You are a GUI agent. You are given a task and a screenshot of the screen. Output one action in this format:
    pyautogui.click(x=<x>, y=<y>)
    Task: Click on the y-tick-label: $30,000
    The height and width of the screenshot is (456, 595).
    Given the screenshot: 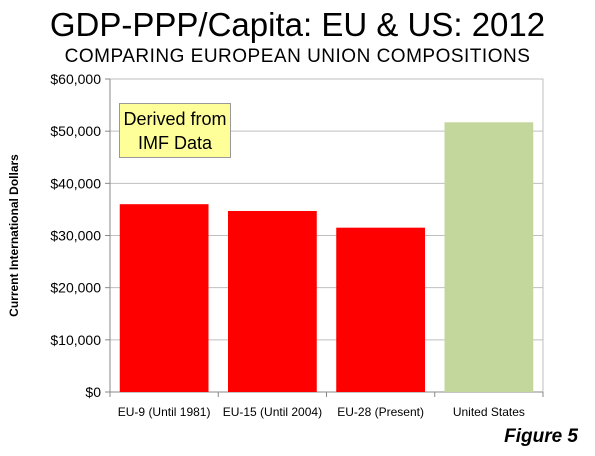 What is the action you would take?
    pyautogui.click(x=75, y=236)
    